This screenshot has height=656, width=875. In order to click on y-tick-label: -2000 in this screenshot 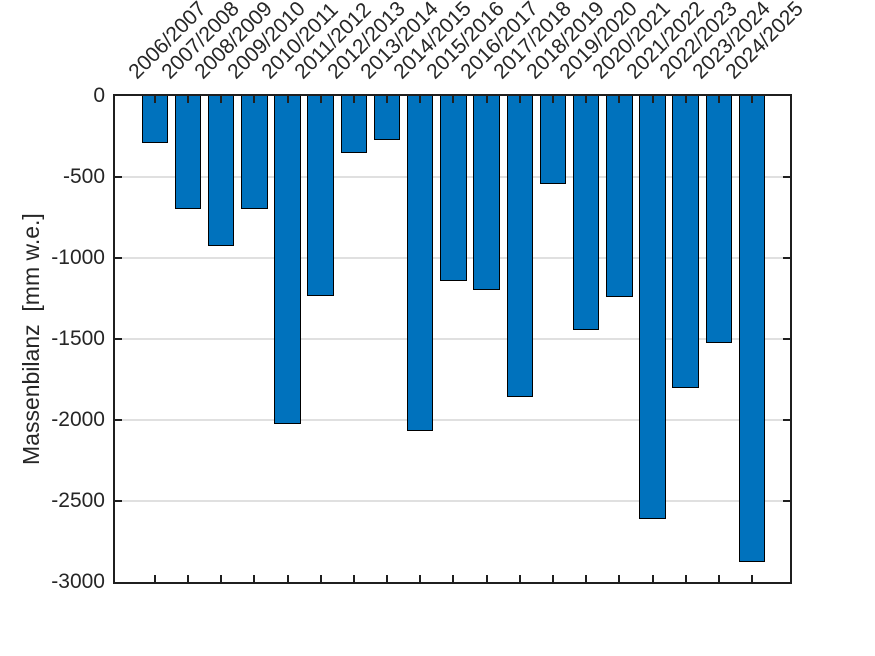, I will do `click(78, 419)`.